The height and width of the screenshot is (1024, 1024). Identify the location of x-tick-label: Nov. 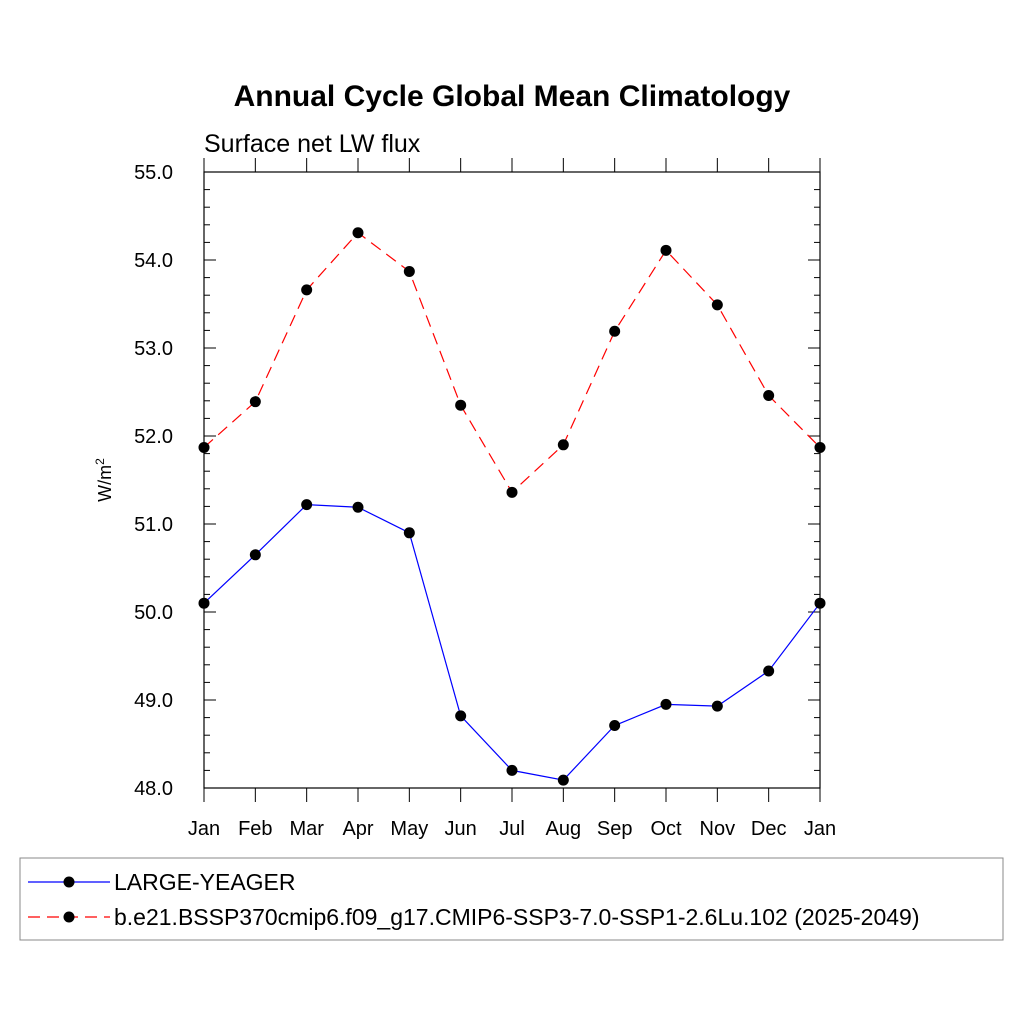
(718, 829).